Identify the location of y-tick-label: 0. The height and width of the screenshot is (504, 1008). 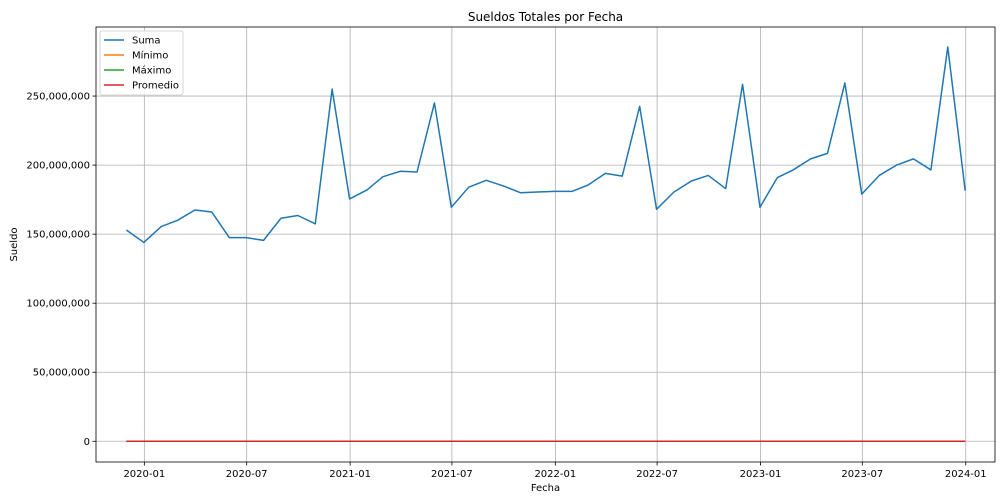
(87, 442).